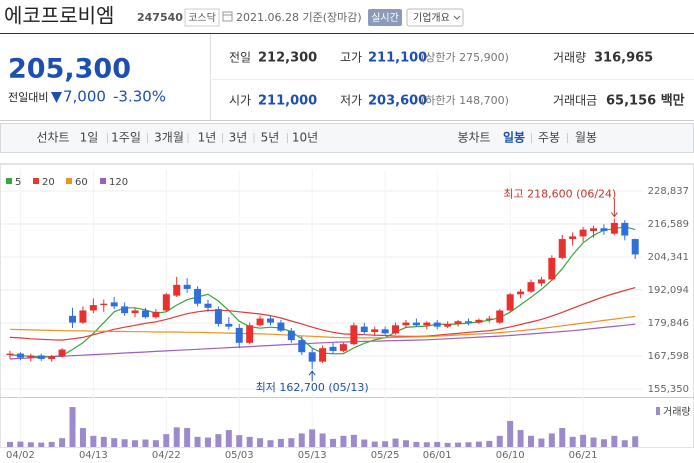 This screenshot has width=694, height=463. I want to click on overview-button, so click(435, 17).